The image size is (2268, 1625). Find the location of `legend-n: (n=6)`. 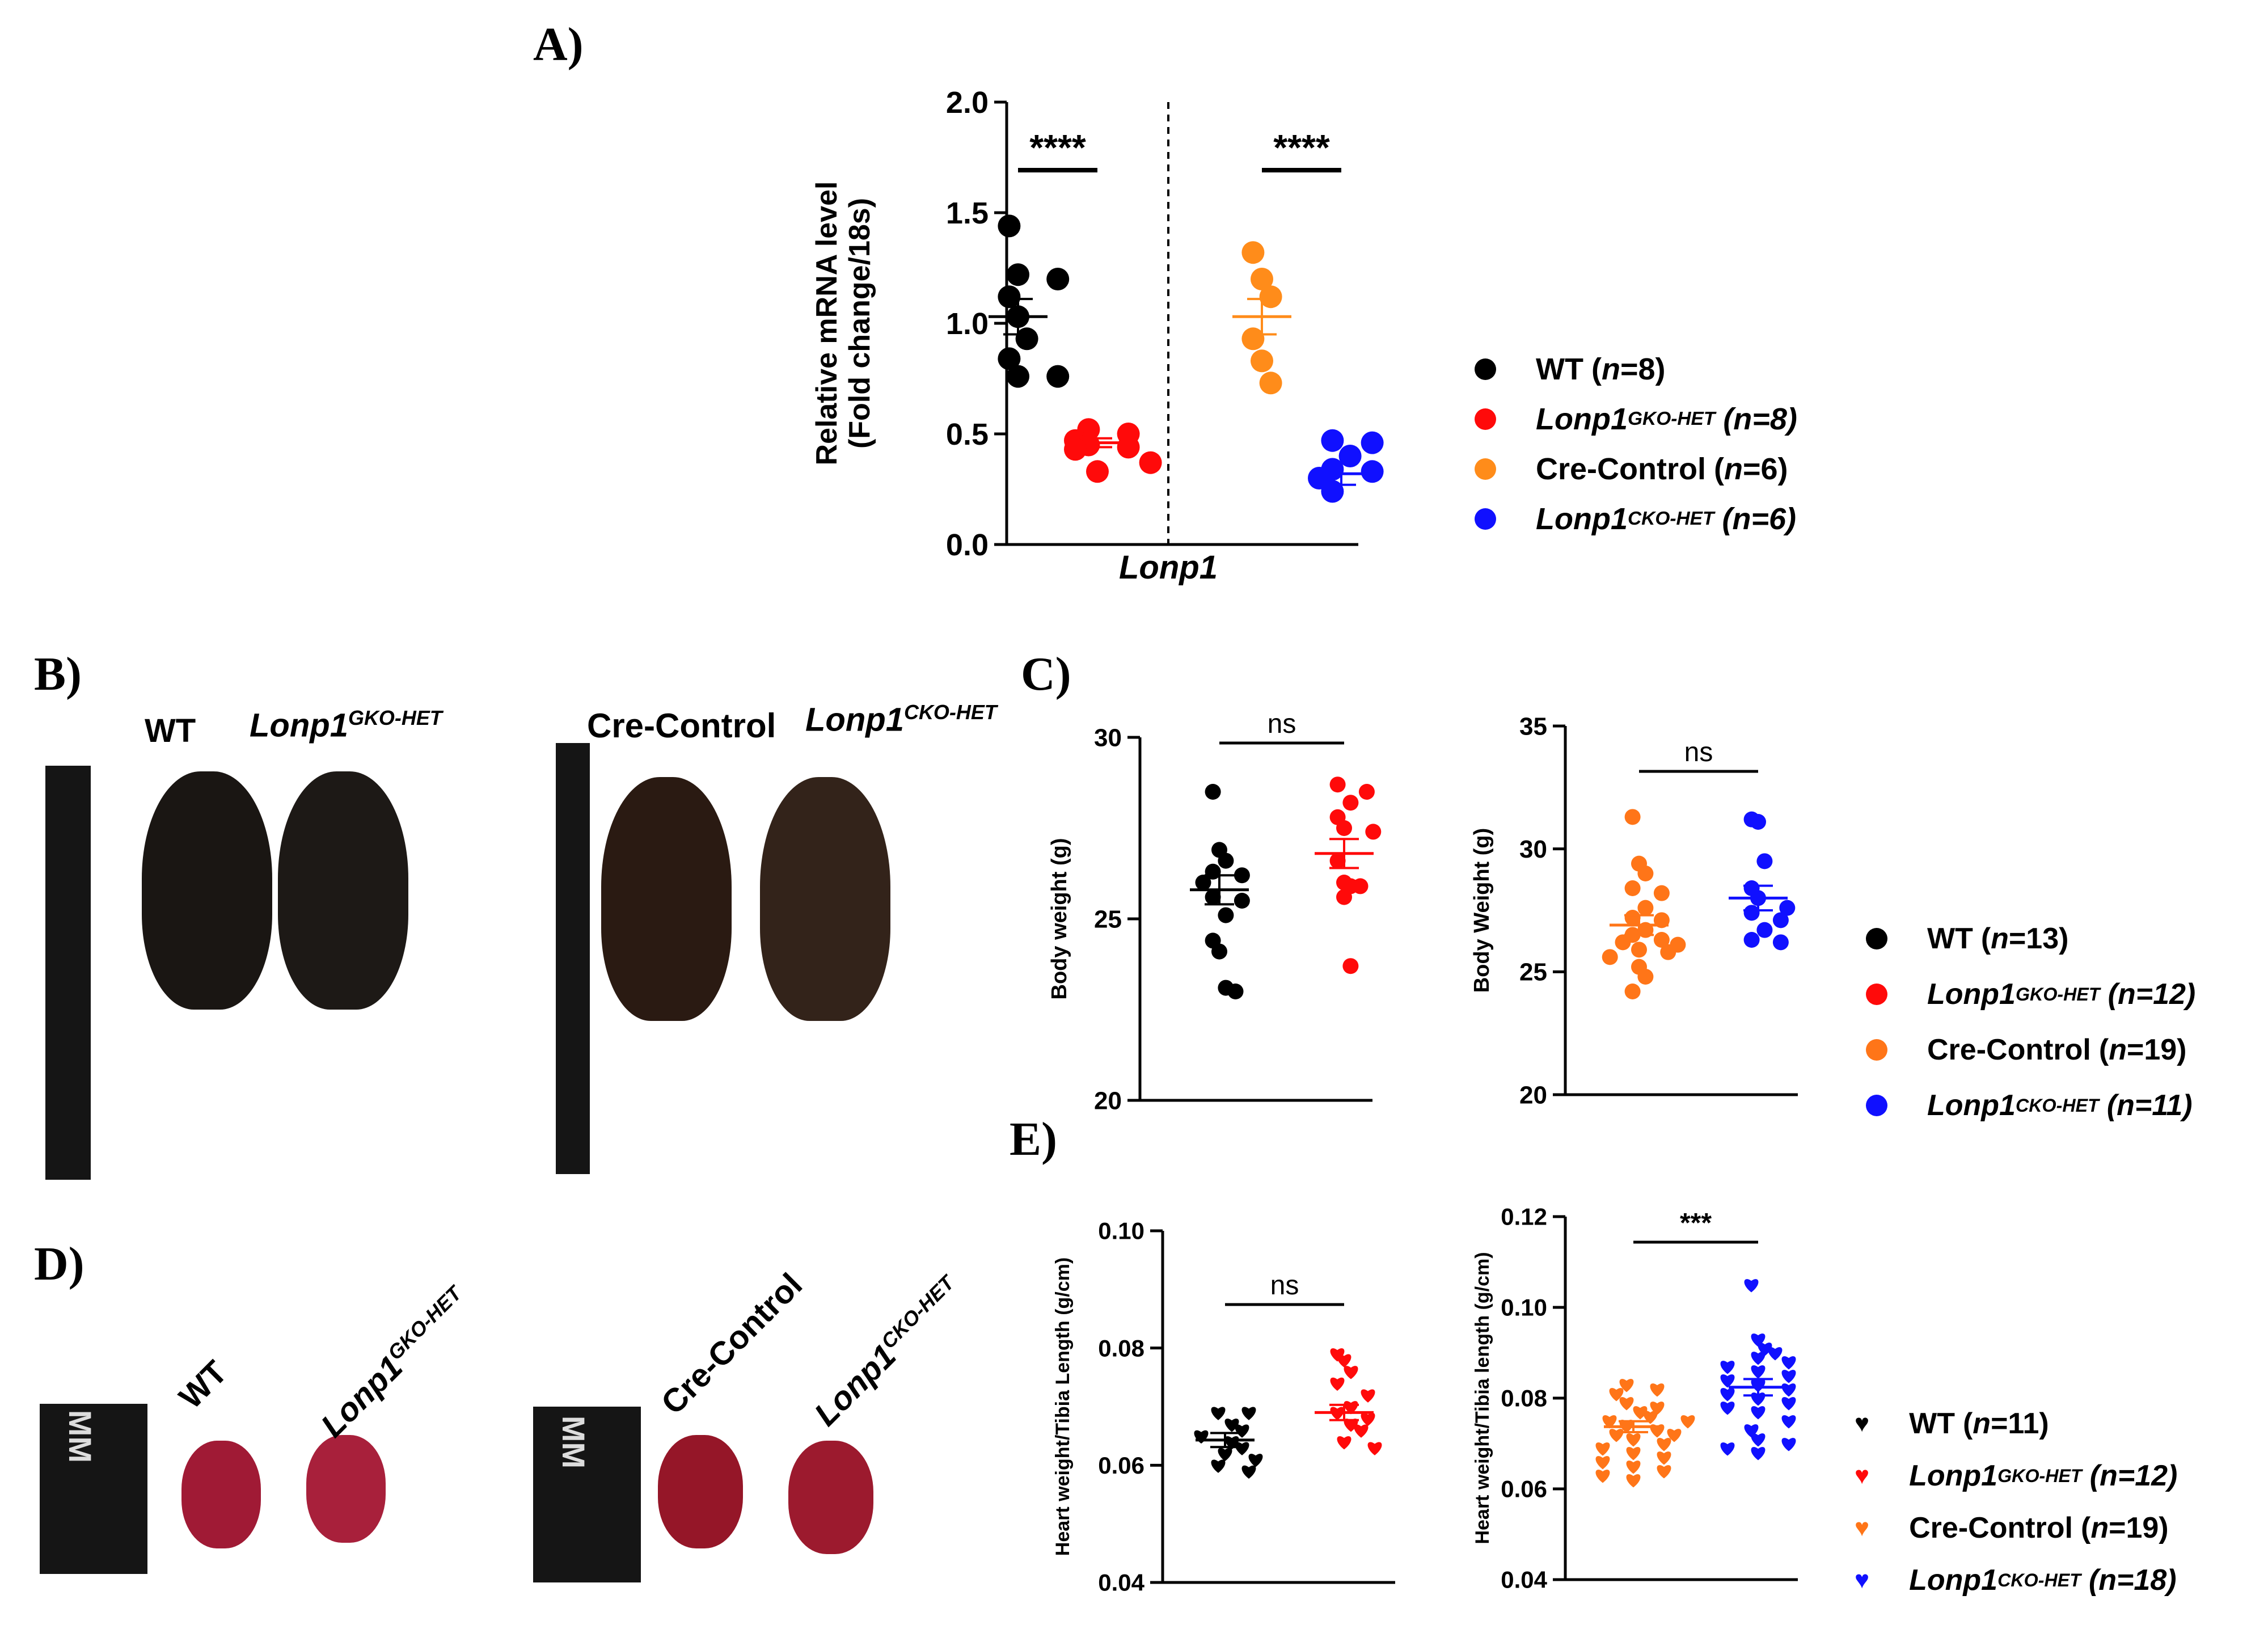

legend-n: (n=6) is located at coordinates (1751, 469).